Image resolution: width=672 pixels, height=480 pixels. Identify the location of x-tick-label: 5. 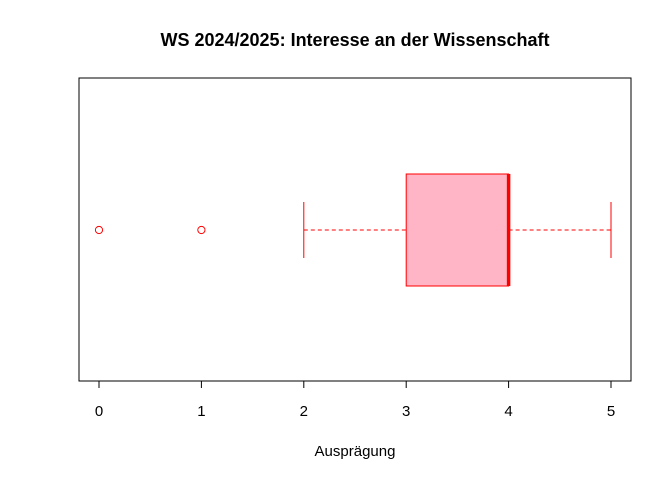
(611, 411).